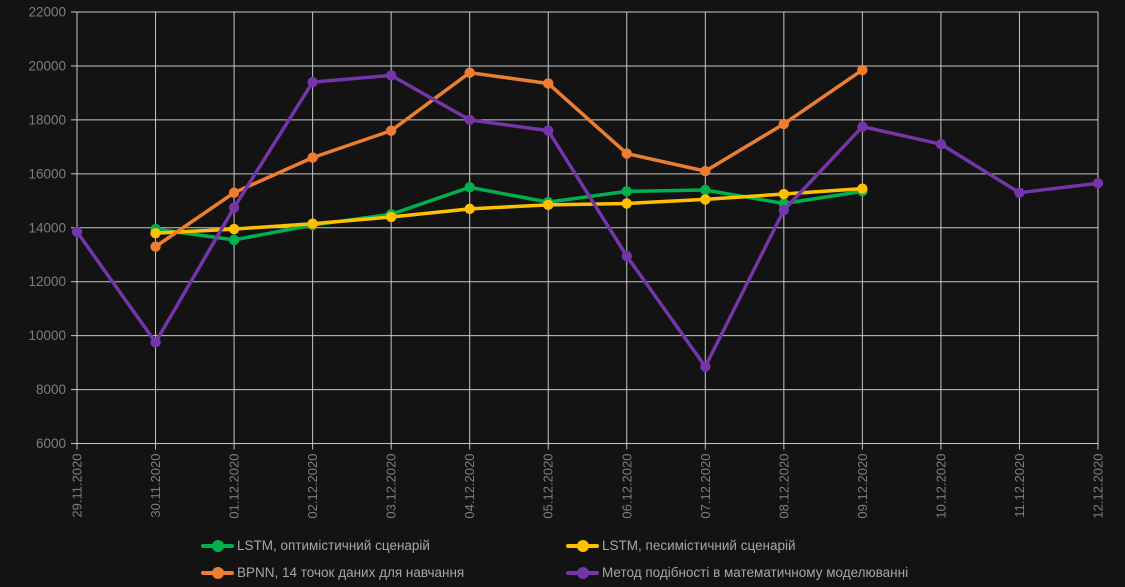  I want to click on legend-label: LSTM, песимістичний сценарій, so click(699, 545).